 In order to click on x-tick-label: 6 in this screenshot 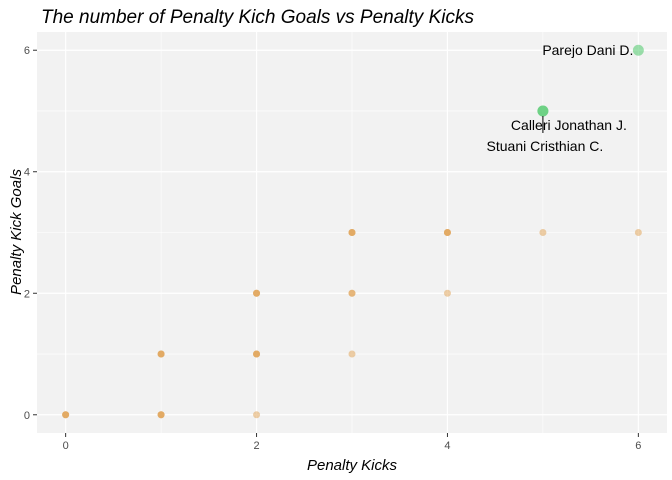, I will do `click(638, 446)`.